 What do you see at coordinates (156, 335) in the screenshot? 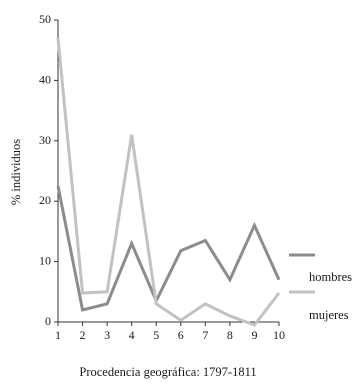
I see `x-tick-label: 5` at bounding box center [156, 335].